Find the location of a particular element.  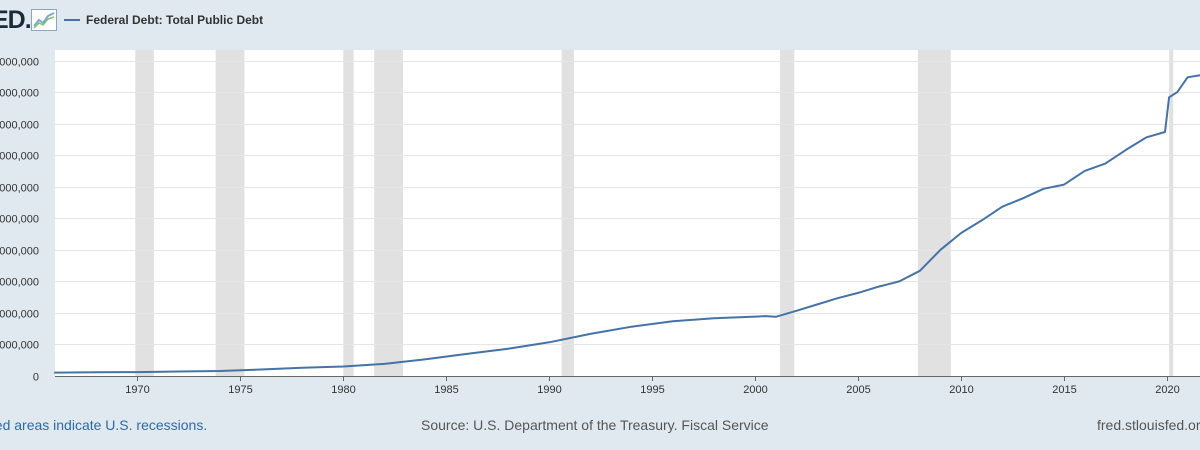

x-tick-label: 1995 is located at coordinates (652, 390).